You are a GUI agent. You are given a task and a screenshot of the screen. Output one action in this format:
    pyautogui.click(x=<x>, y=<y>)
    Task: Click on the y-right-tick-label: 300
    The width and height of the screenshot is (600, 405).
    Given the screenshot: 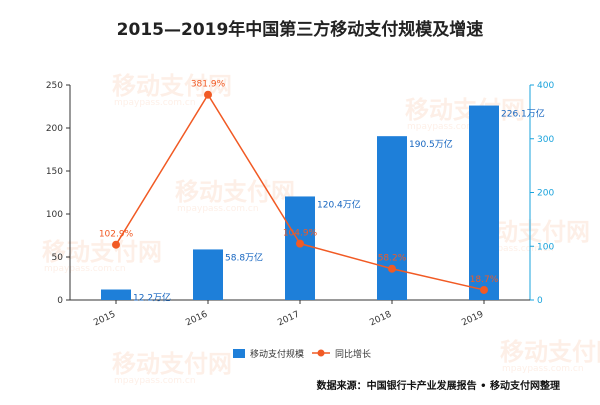 What is the action you would take?
    pyautogui.click(x=545, y=140)
    